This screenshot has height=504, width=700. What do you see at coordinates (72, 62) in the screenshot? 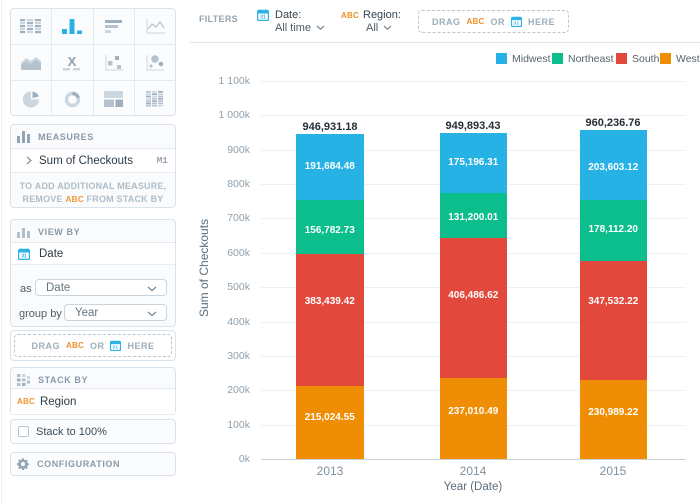
I see `svg-text: X` at bounding box center [72, 62].